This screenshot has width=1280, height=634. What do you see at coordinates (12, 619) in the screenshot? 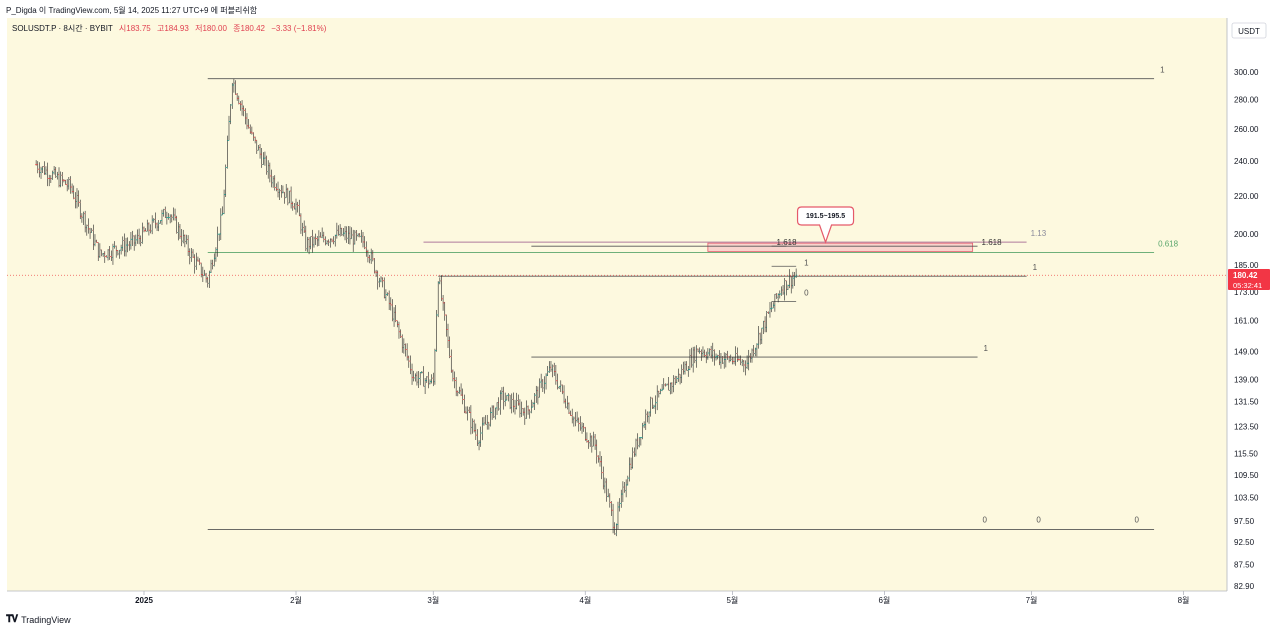
I see `tradingview-logo-icon: 𝐓𝐕` at bounding box center [12, 619].